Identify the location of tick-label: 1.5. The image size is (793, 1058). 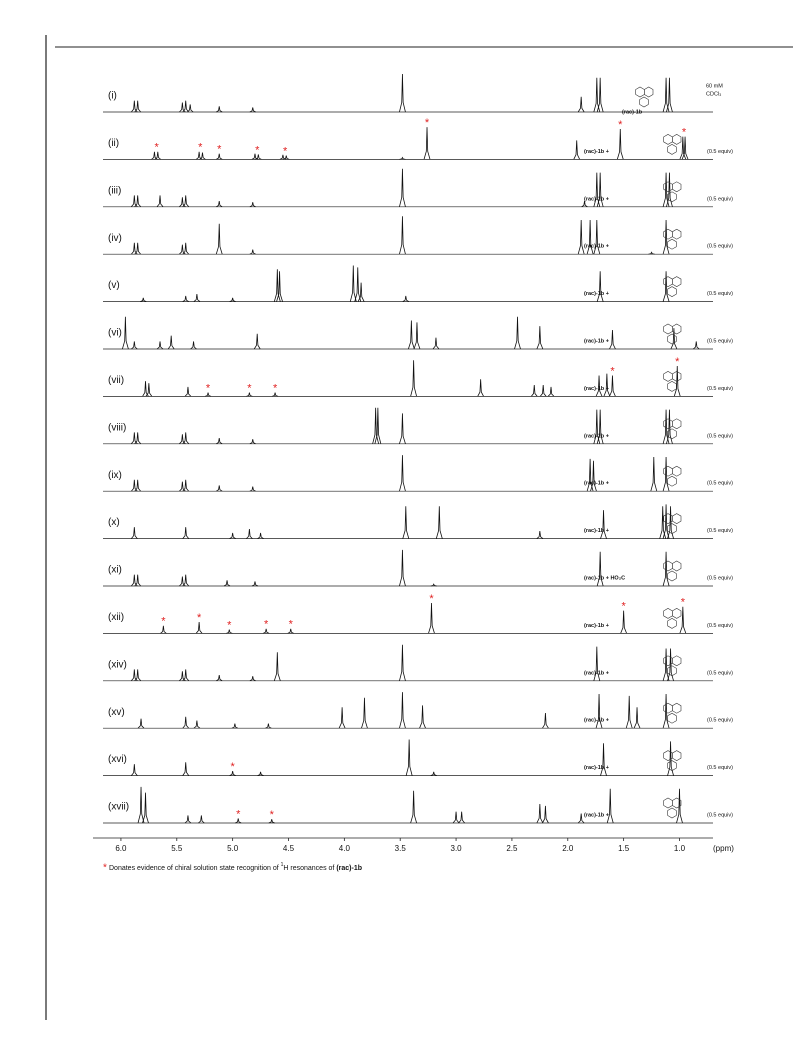
(624, 848).